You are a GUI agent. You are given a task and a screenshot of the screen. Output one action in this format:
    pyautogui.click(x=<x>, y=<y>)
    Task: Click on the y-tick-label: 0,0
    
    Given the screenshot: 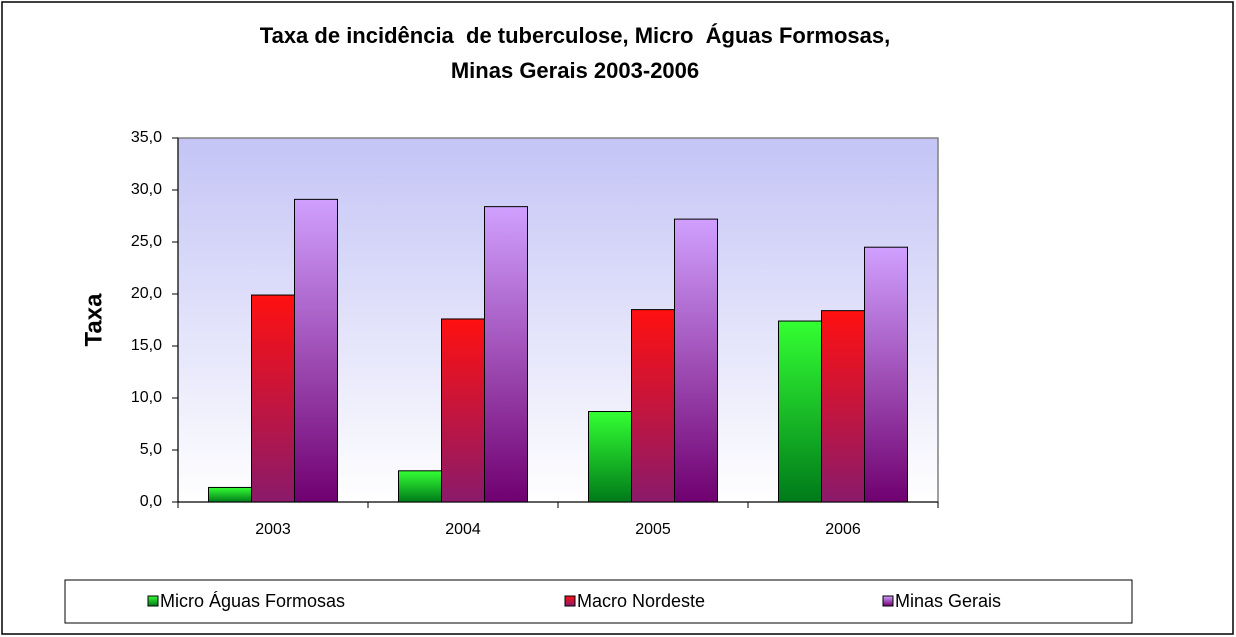 What is the action you would take?
    pyautogui.click(x=151, y=501)
    